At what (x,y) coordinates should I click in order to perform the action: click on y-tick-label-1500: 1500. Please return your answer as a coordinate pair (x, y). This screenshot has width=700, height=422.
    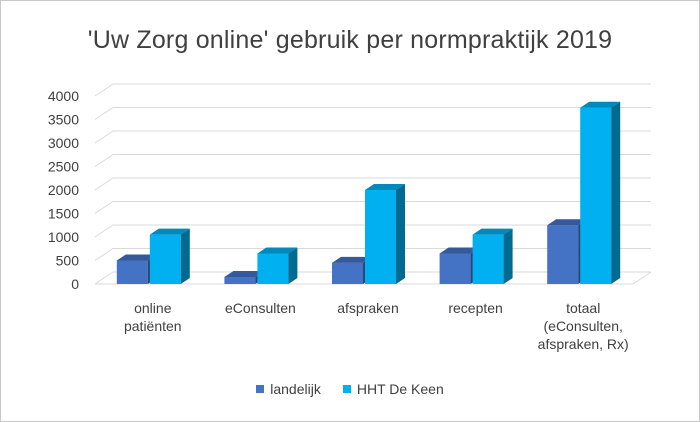
    Looking at the image, I should click on (63, 214).